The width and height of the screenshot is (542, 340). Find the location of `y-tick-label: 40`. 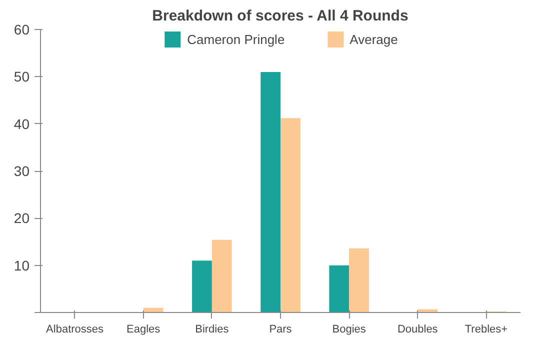

y-tick-label: 40 is located at coordinates (22, 124).